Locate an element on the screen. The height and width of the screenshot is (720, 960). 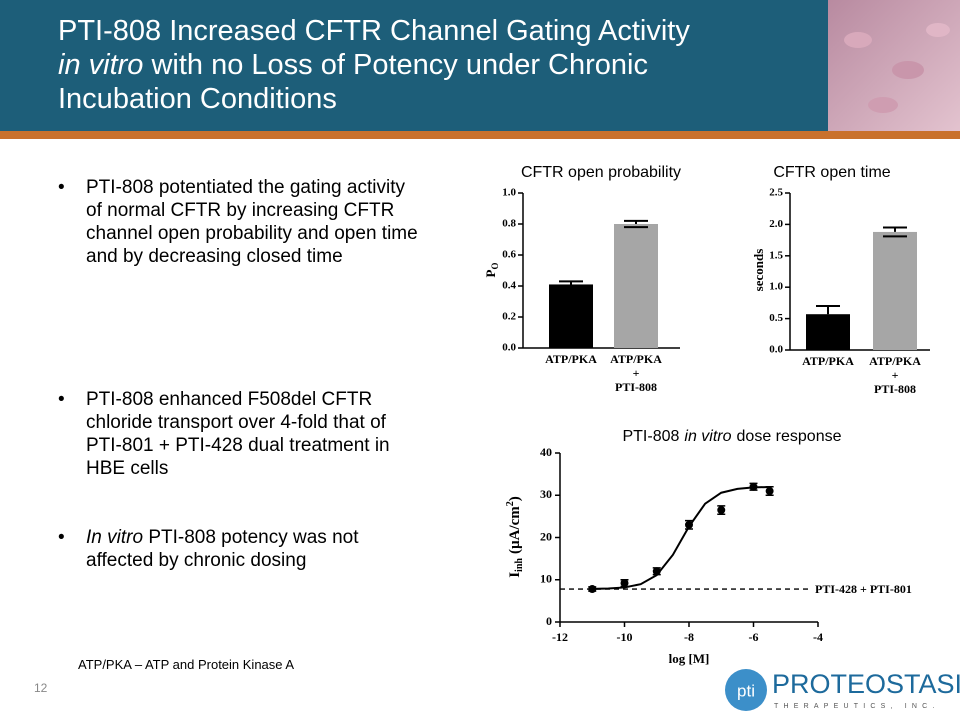
reference-label: PTI-428 + PTI-801 is located at coordinates (863, 589).